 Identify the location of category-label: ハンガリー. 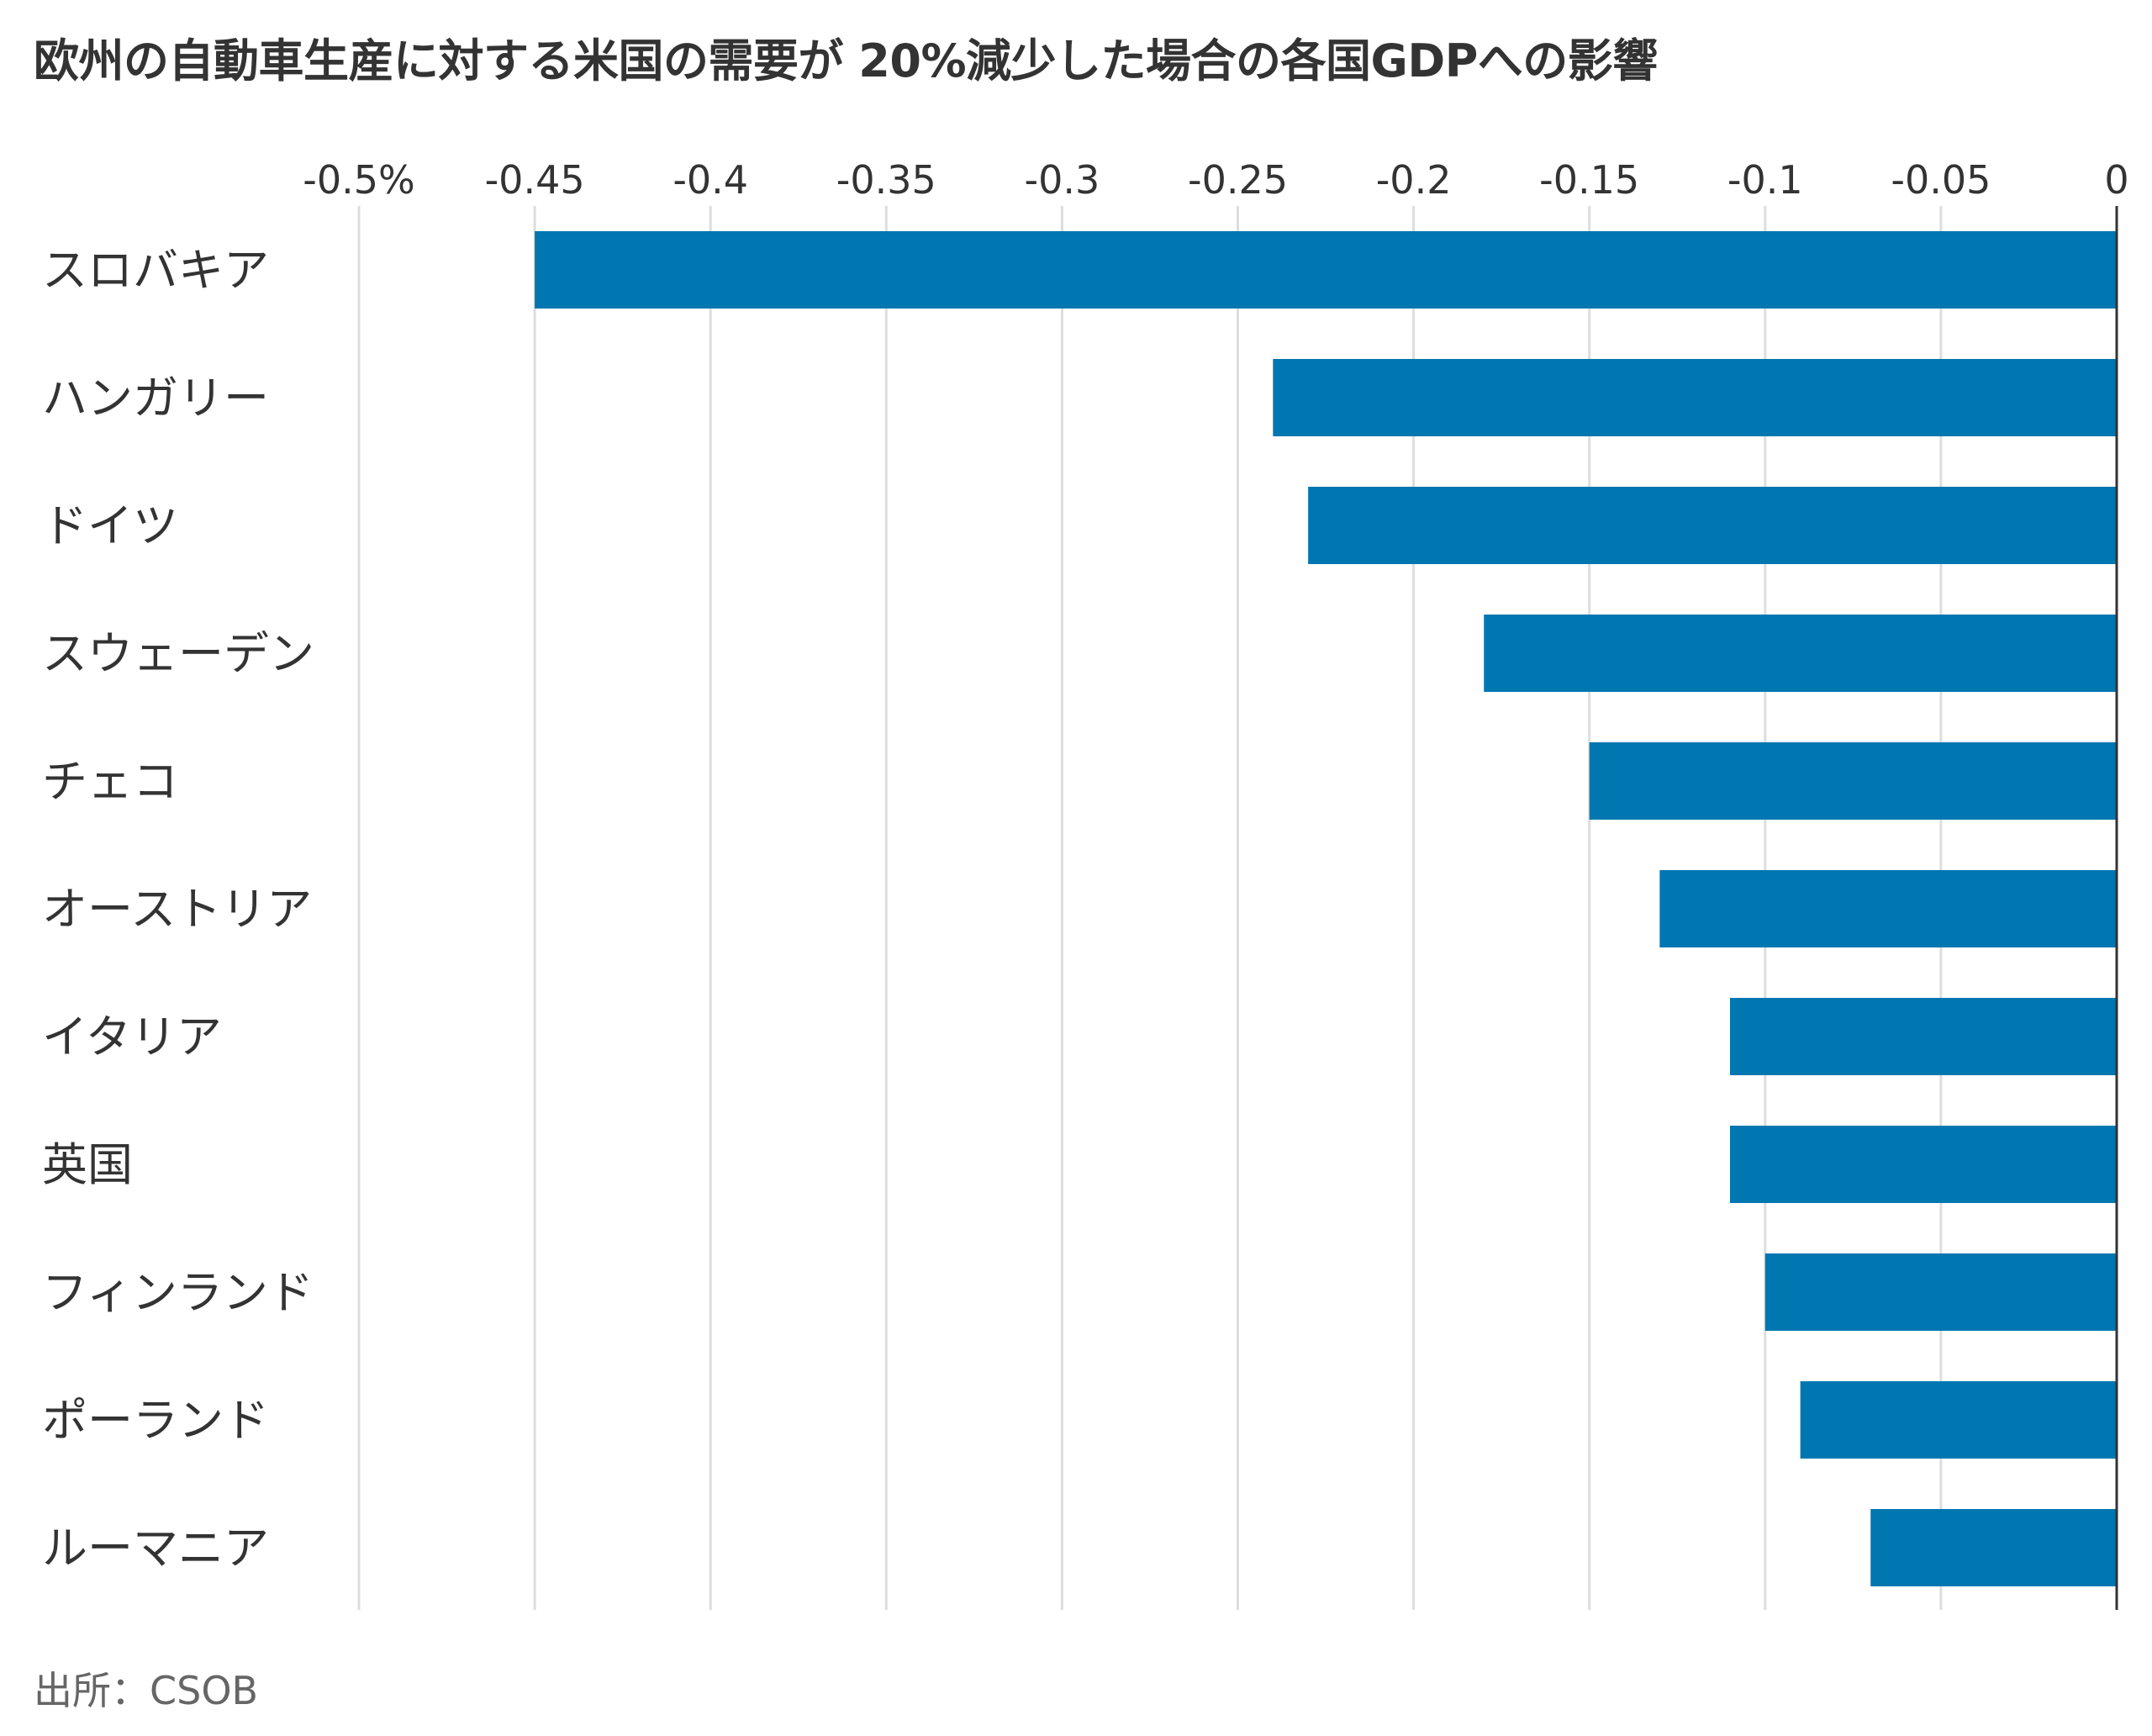
(155, 398).